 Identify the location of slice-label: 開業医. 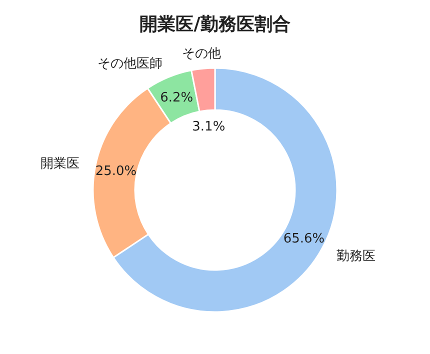
(60, 164).